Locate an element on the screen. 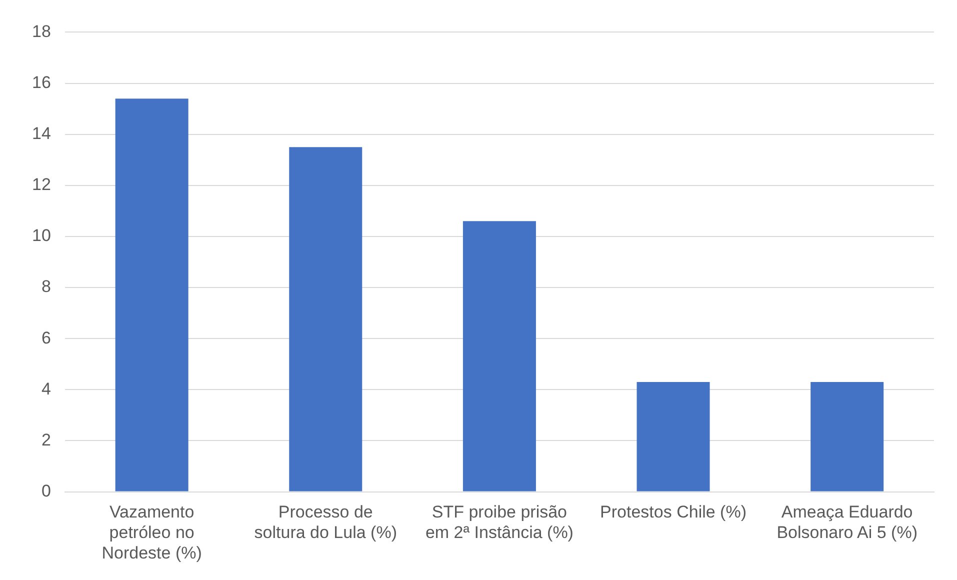 This screenshot has height=580, width=957. x-tick-label: Ameaça Eduardo Bolsonaro Ai 5 (%) is located at coordinates (847, 522).